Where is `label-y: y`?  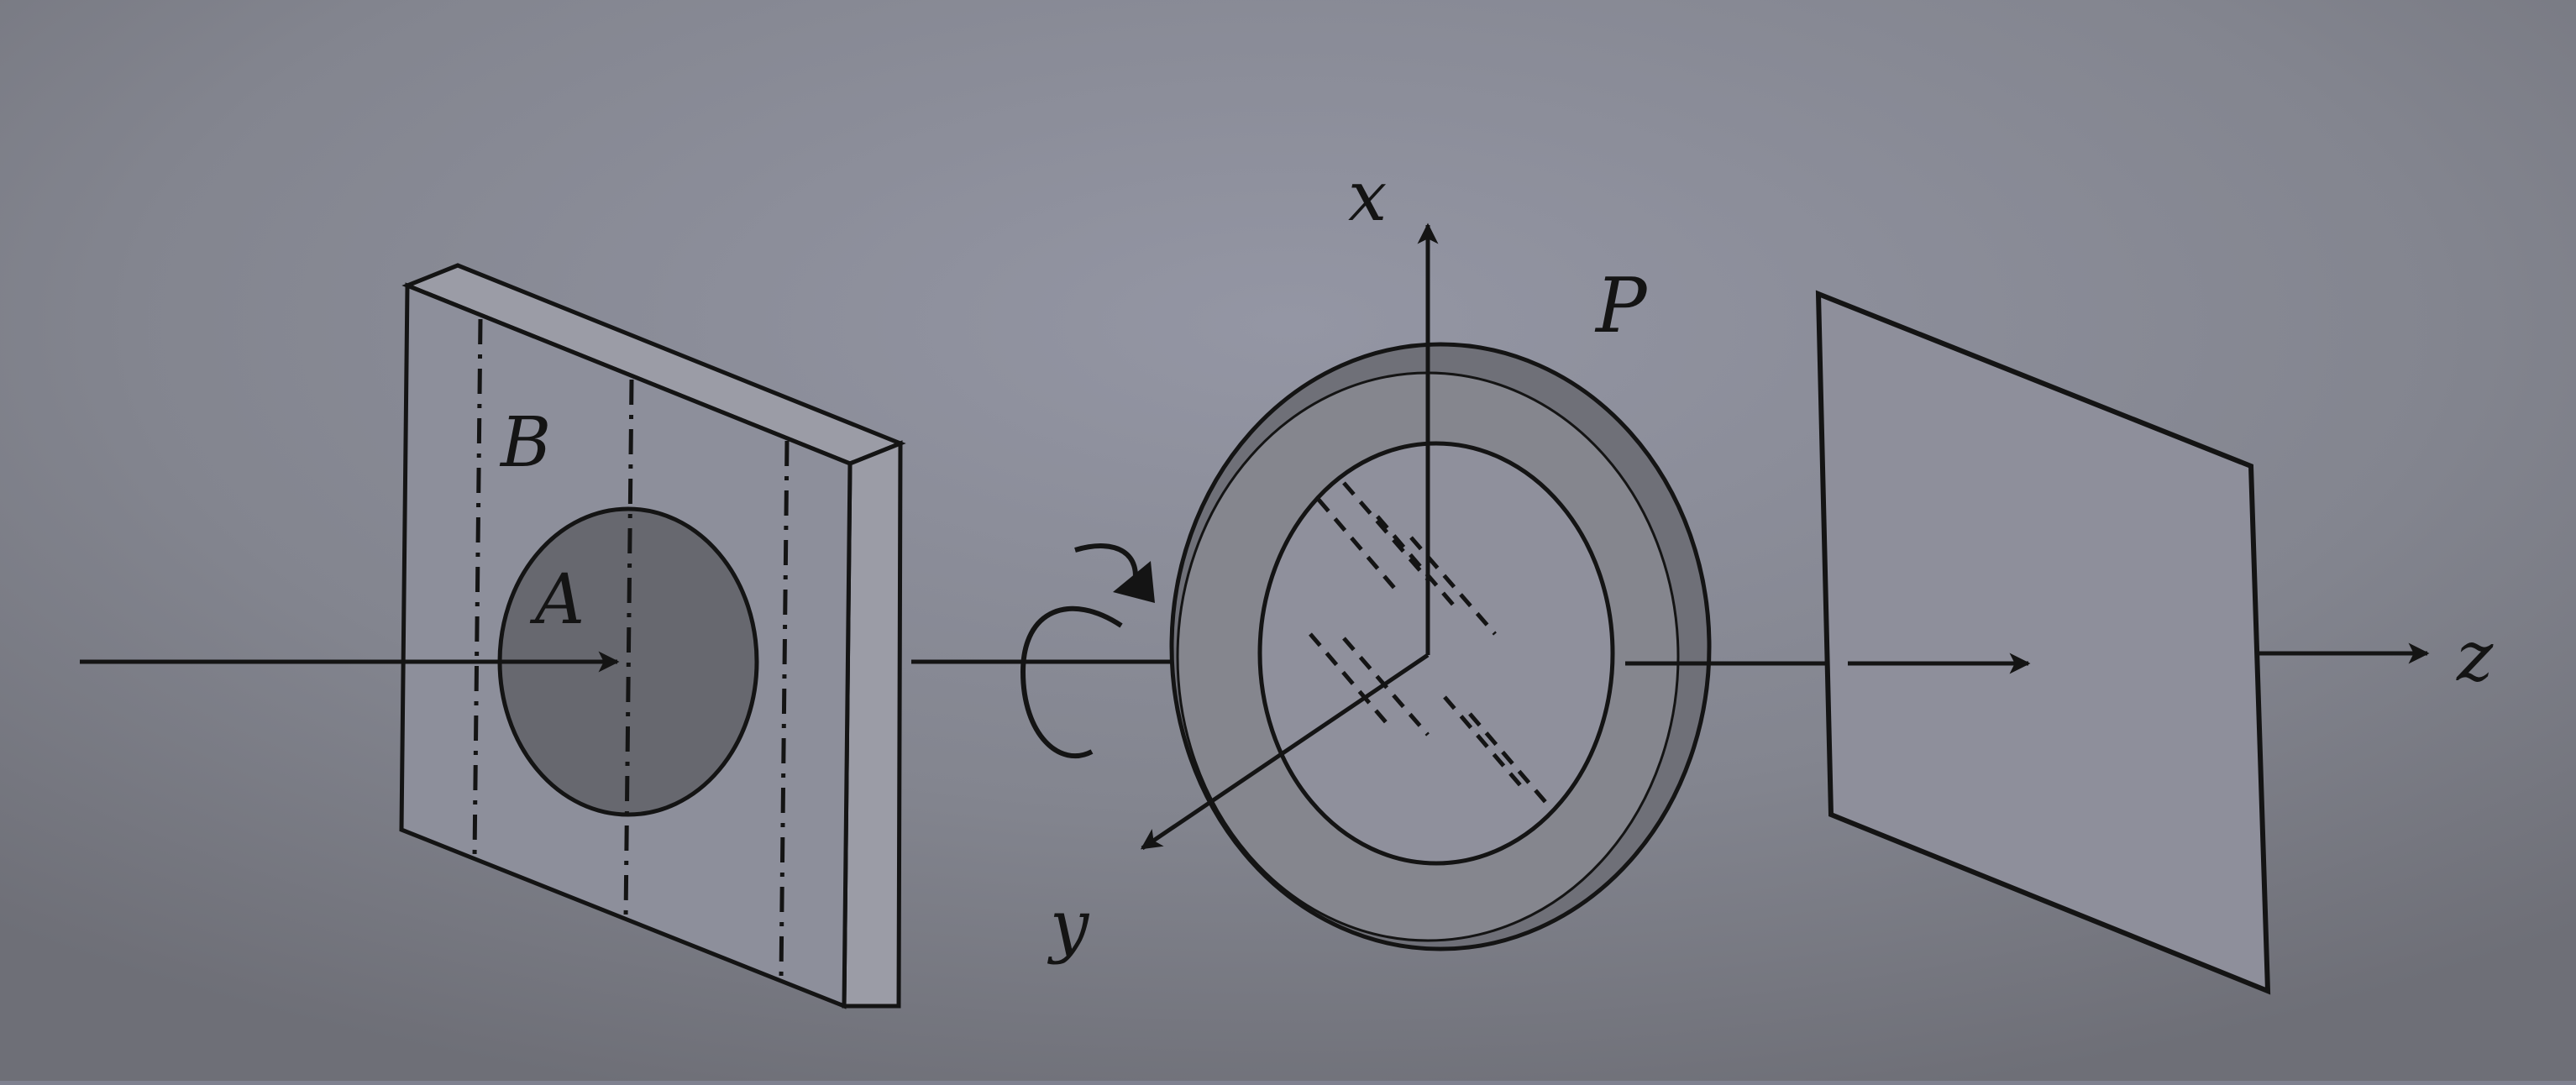
label-y: y is located at coordinates (1068, 926).